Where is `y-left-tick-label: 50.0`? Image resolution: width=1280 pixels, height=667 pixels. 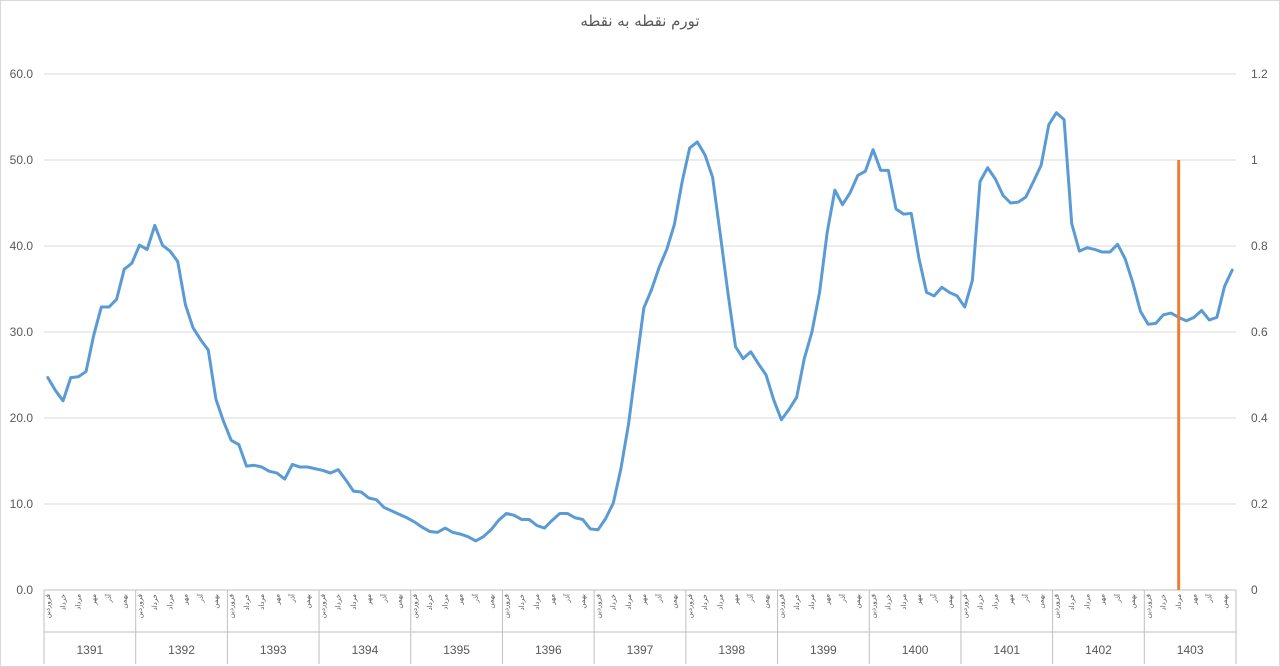 y-left-tick-label: 50.0 is located at coordinates (22, 160).